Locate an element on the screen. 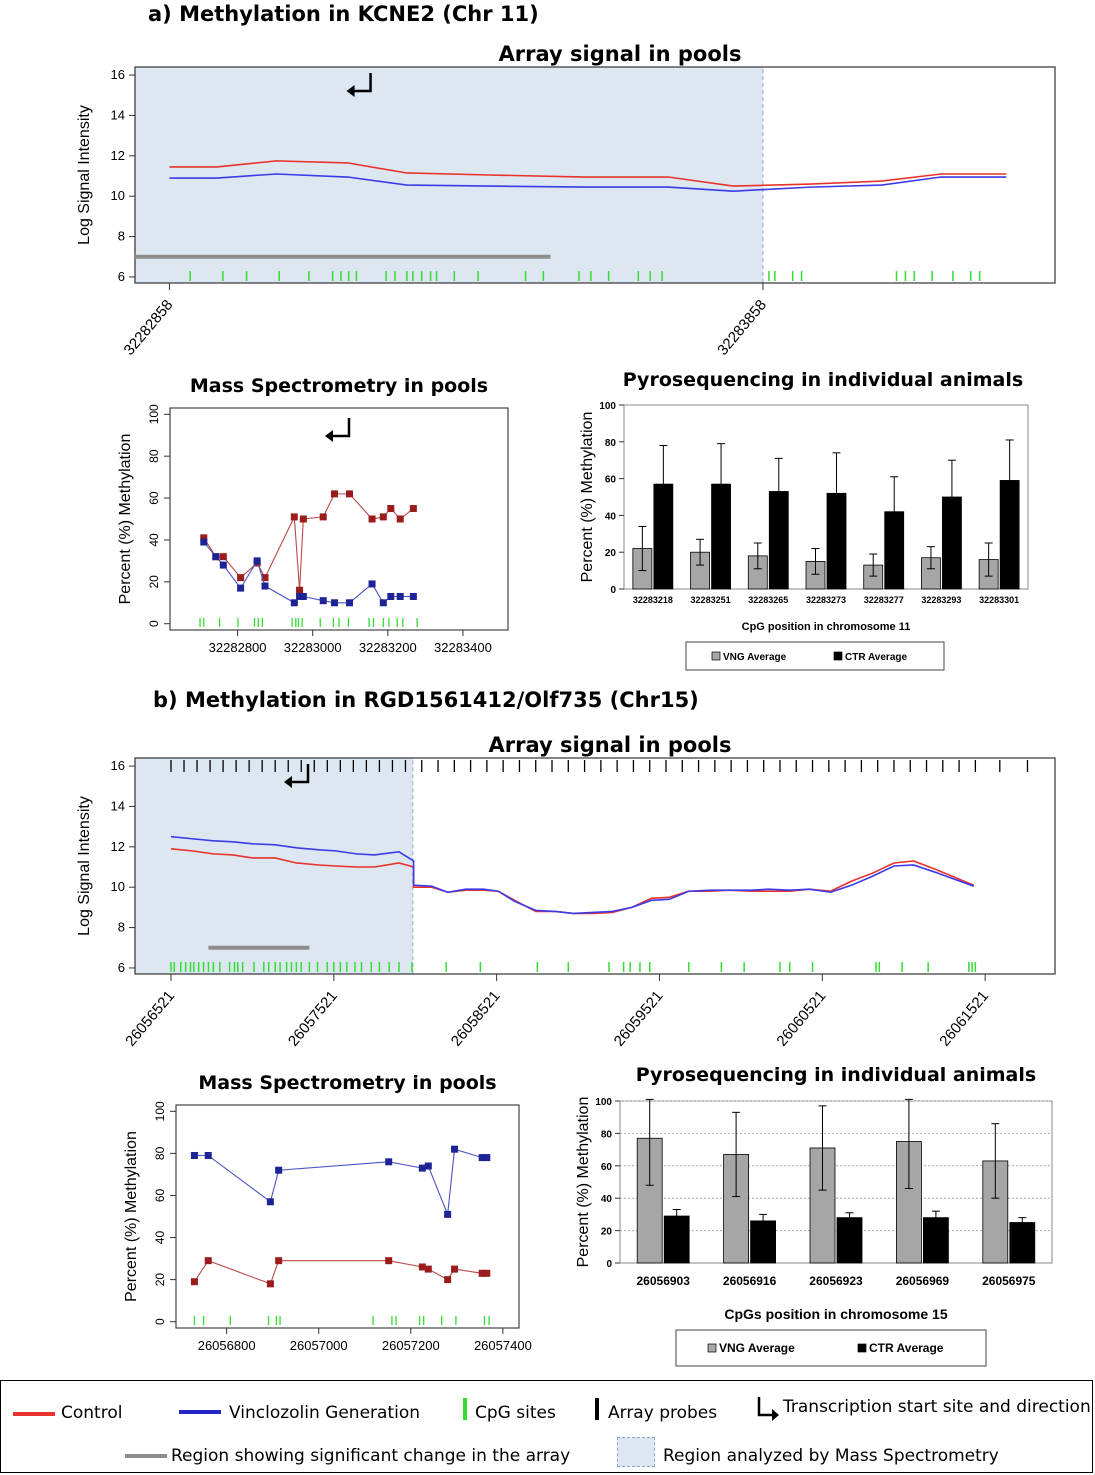 This screenshot has height=1475, width=1095. b_array-ms-region is located at coordinates (274, 866).